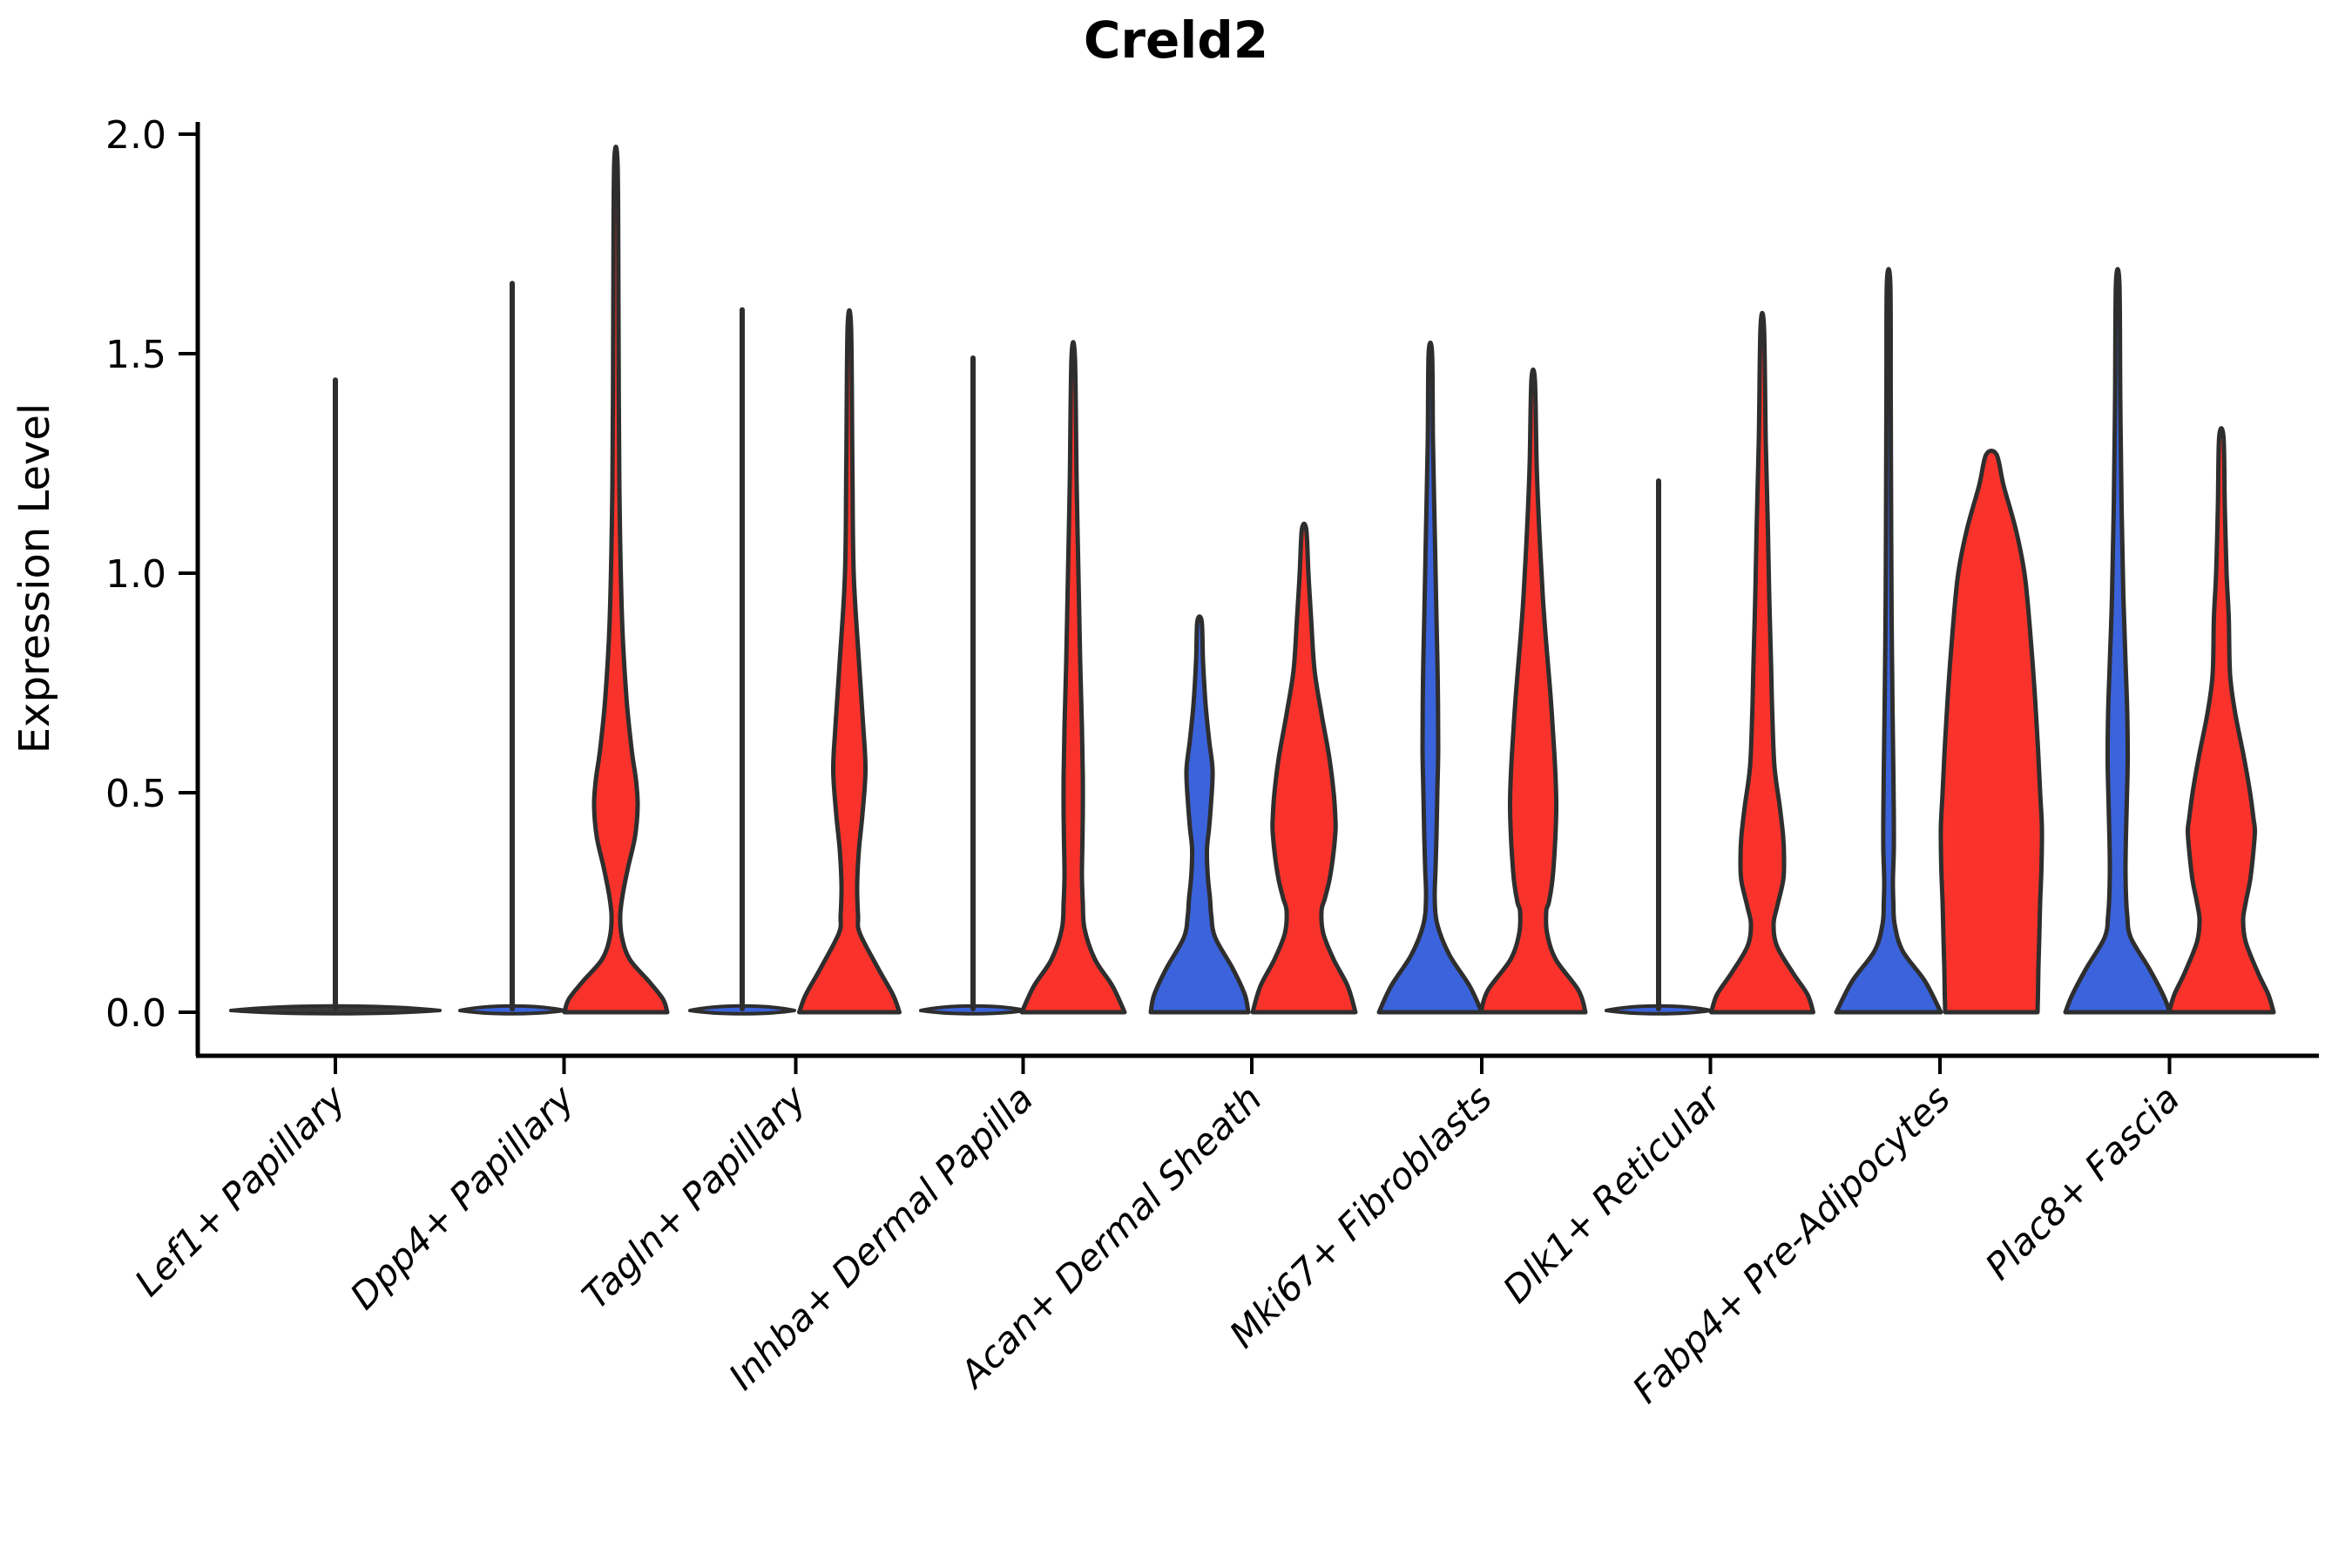 Image resolution: width=2352 pixels, height=1568 pixels. I want to click on y-tick-label: 1.5, so click(135, 355).